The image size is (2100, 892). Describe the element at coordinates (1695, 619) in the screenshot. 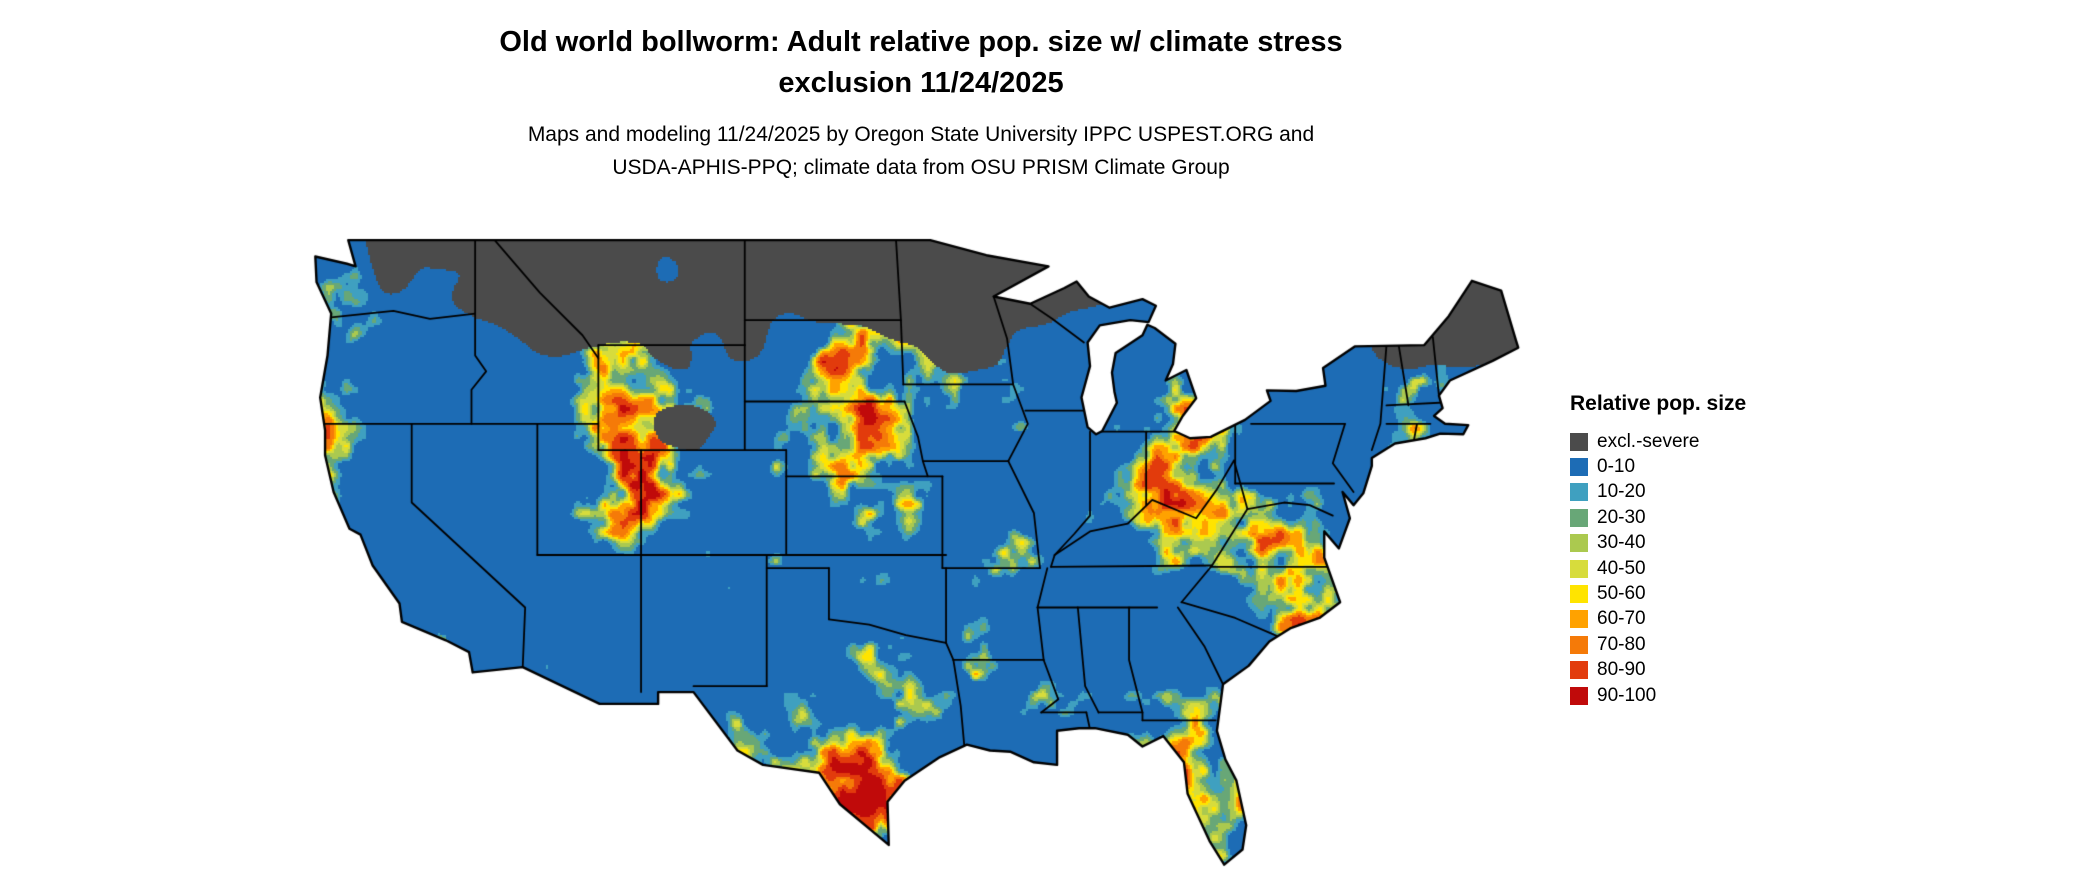

I see `legend-row: 60-70` at that location.